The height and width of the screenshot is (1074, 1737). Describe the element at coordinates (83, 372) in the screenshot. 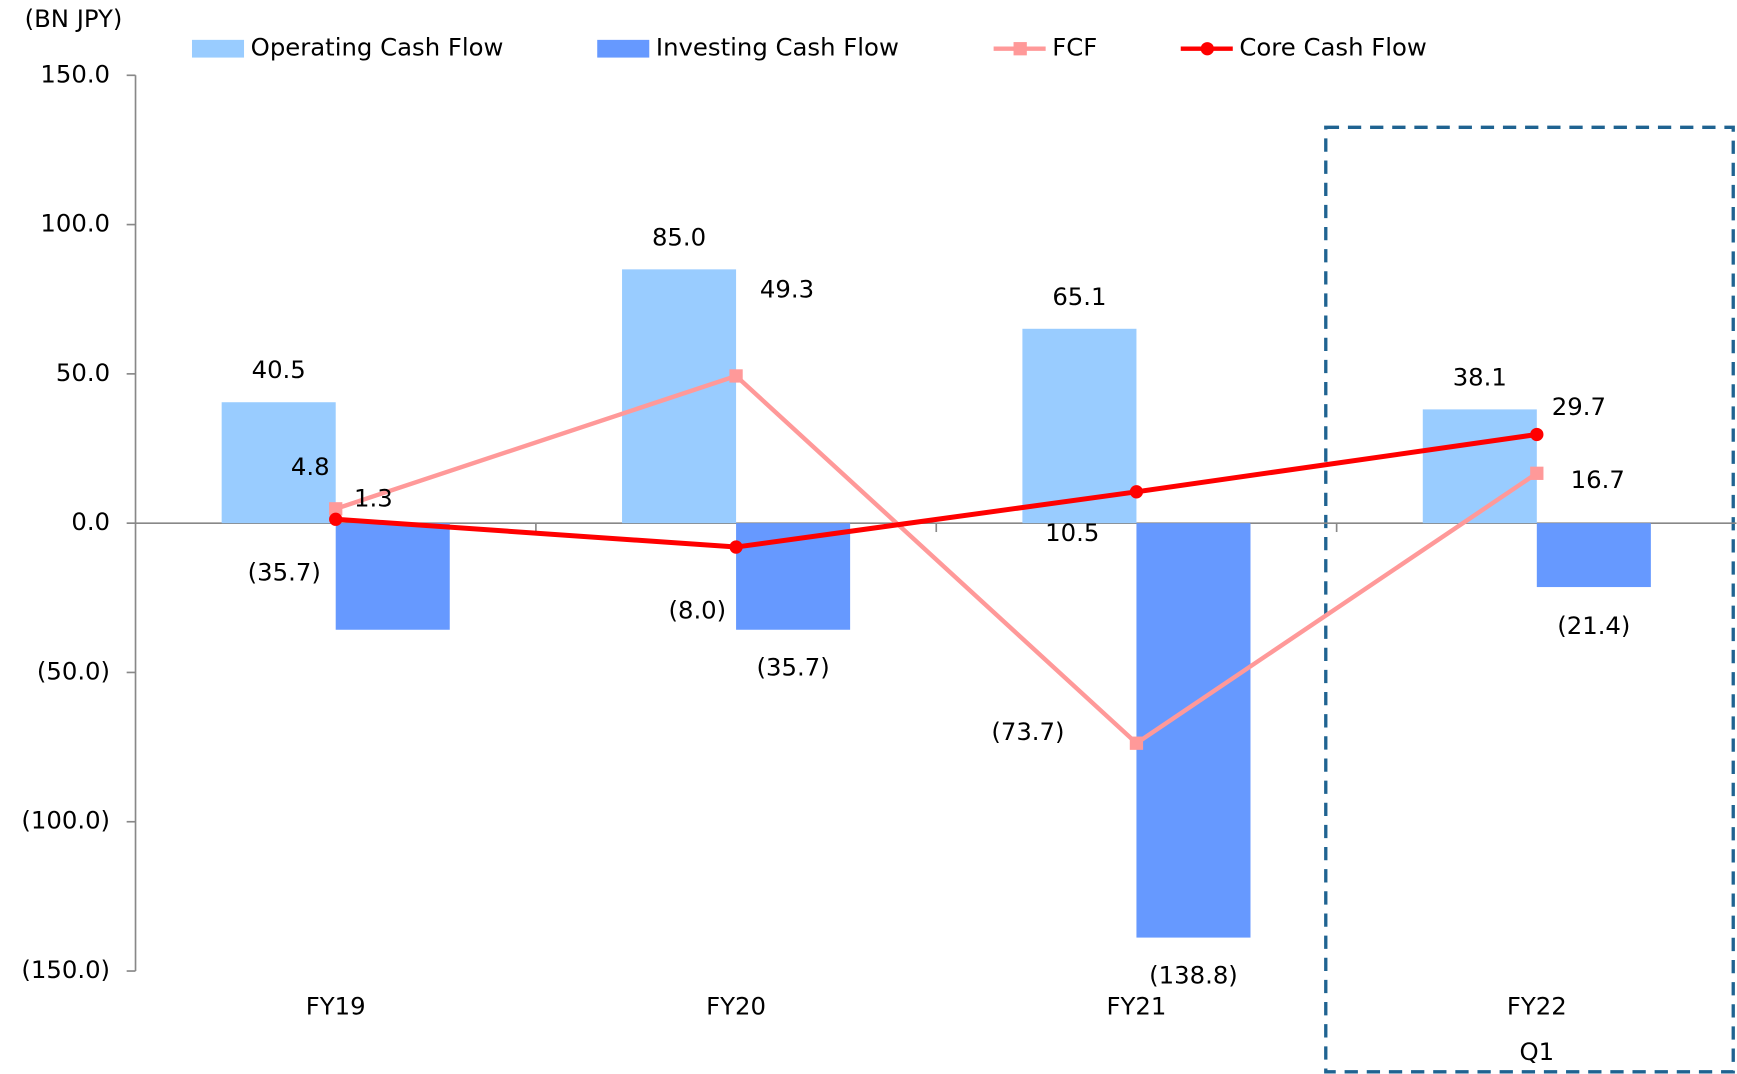

I see `y-tick-label: 50.0` at that location.